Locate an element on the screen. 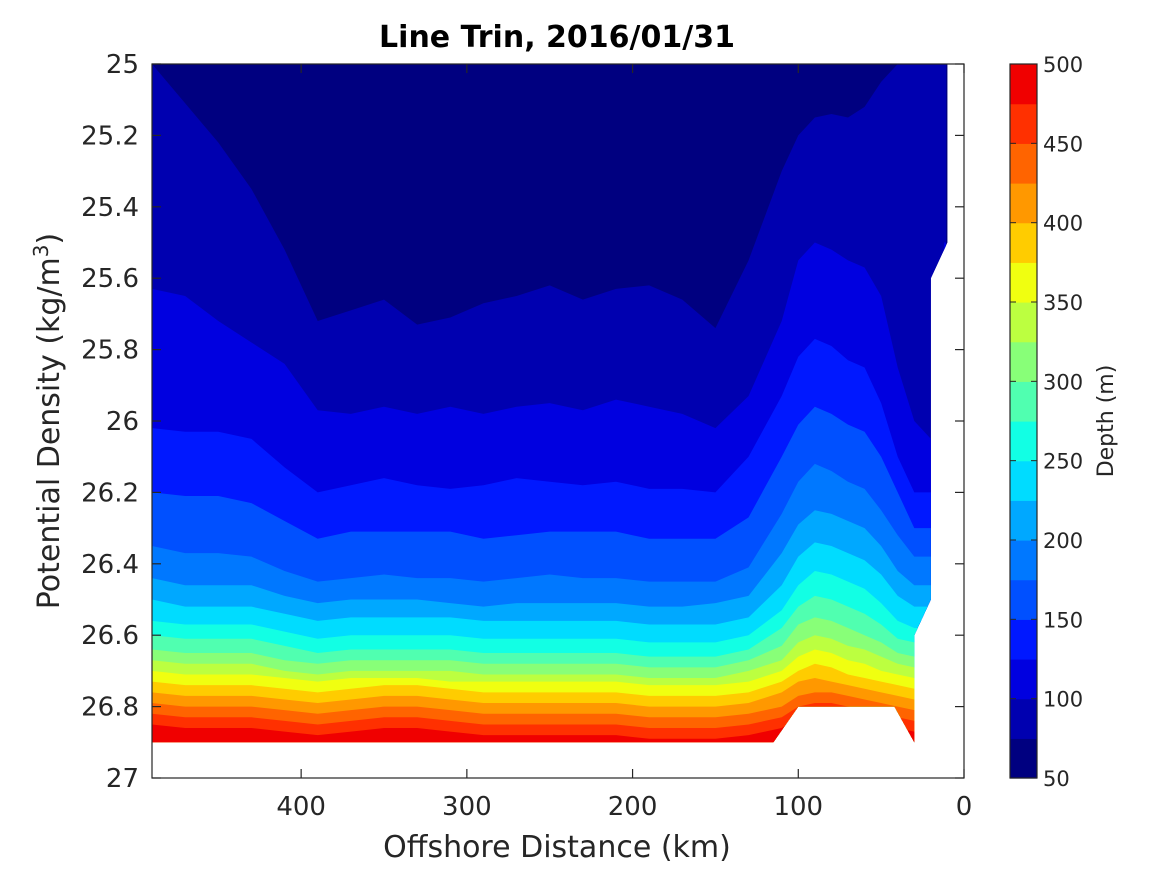 The height and width of the screenshot is (879, 1167). x-tick-label: 400 is located at coordinates (301, 807).